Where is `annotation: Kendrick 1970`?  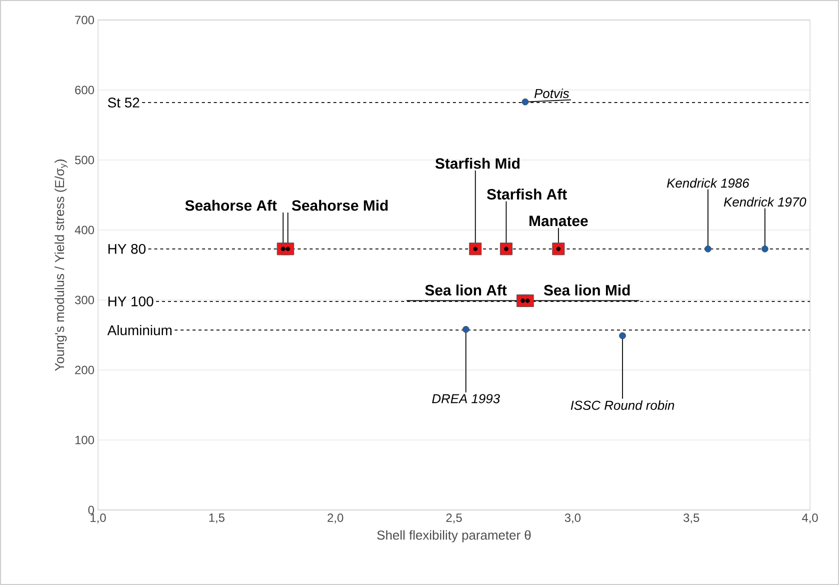
annotation: Kendrick 1970 is located at coordinates (765, 202).